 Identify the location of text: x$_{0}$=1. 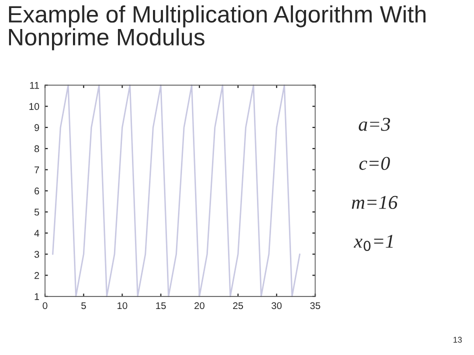
(373, 243).